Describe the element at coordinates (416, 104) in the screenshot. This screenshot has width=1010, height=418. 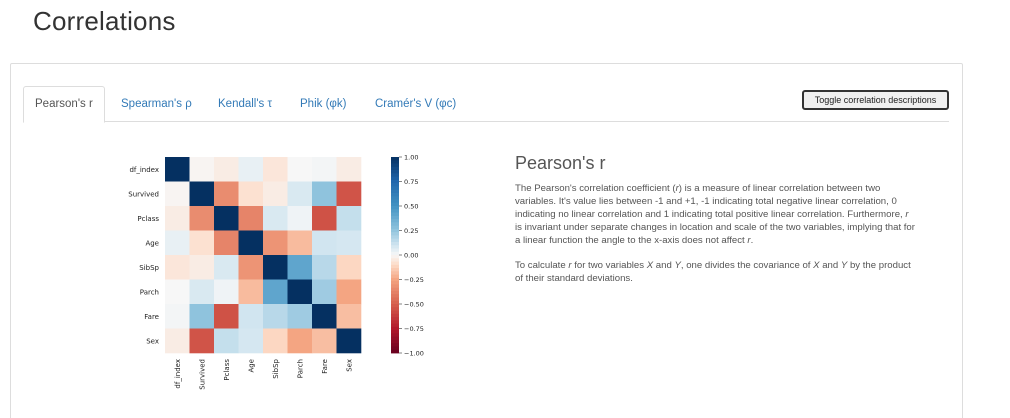
I see `tab-cramers-v: Cramér's V (φc)` at that location.